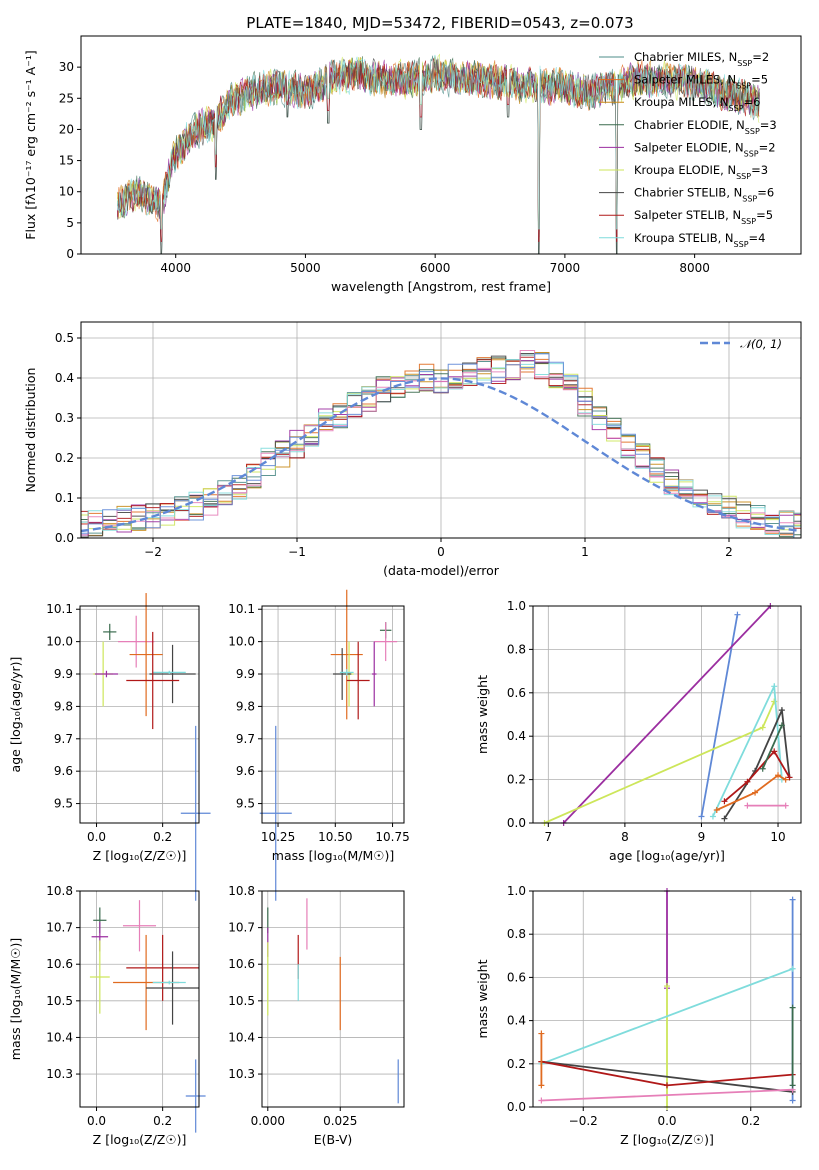 This screenshot has width=819, height=1170. I want to click on x-tick-label: 1, so click(585, 552).